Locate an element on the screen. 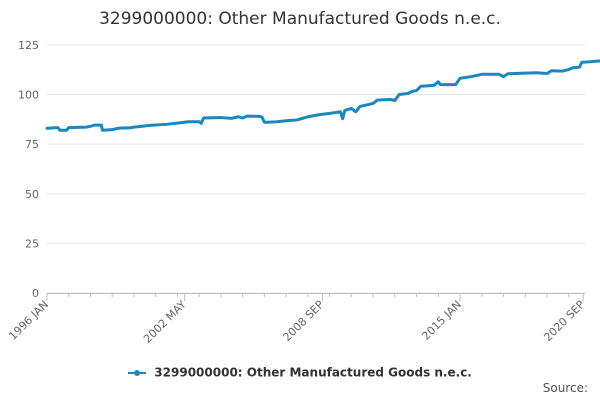  x-tick-label: 2020 SEP is located at coordinates (564, 321).